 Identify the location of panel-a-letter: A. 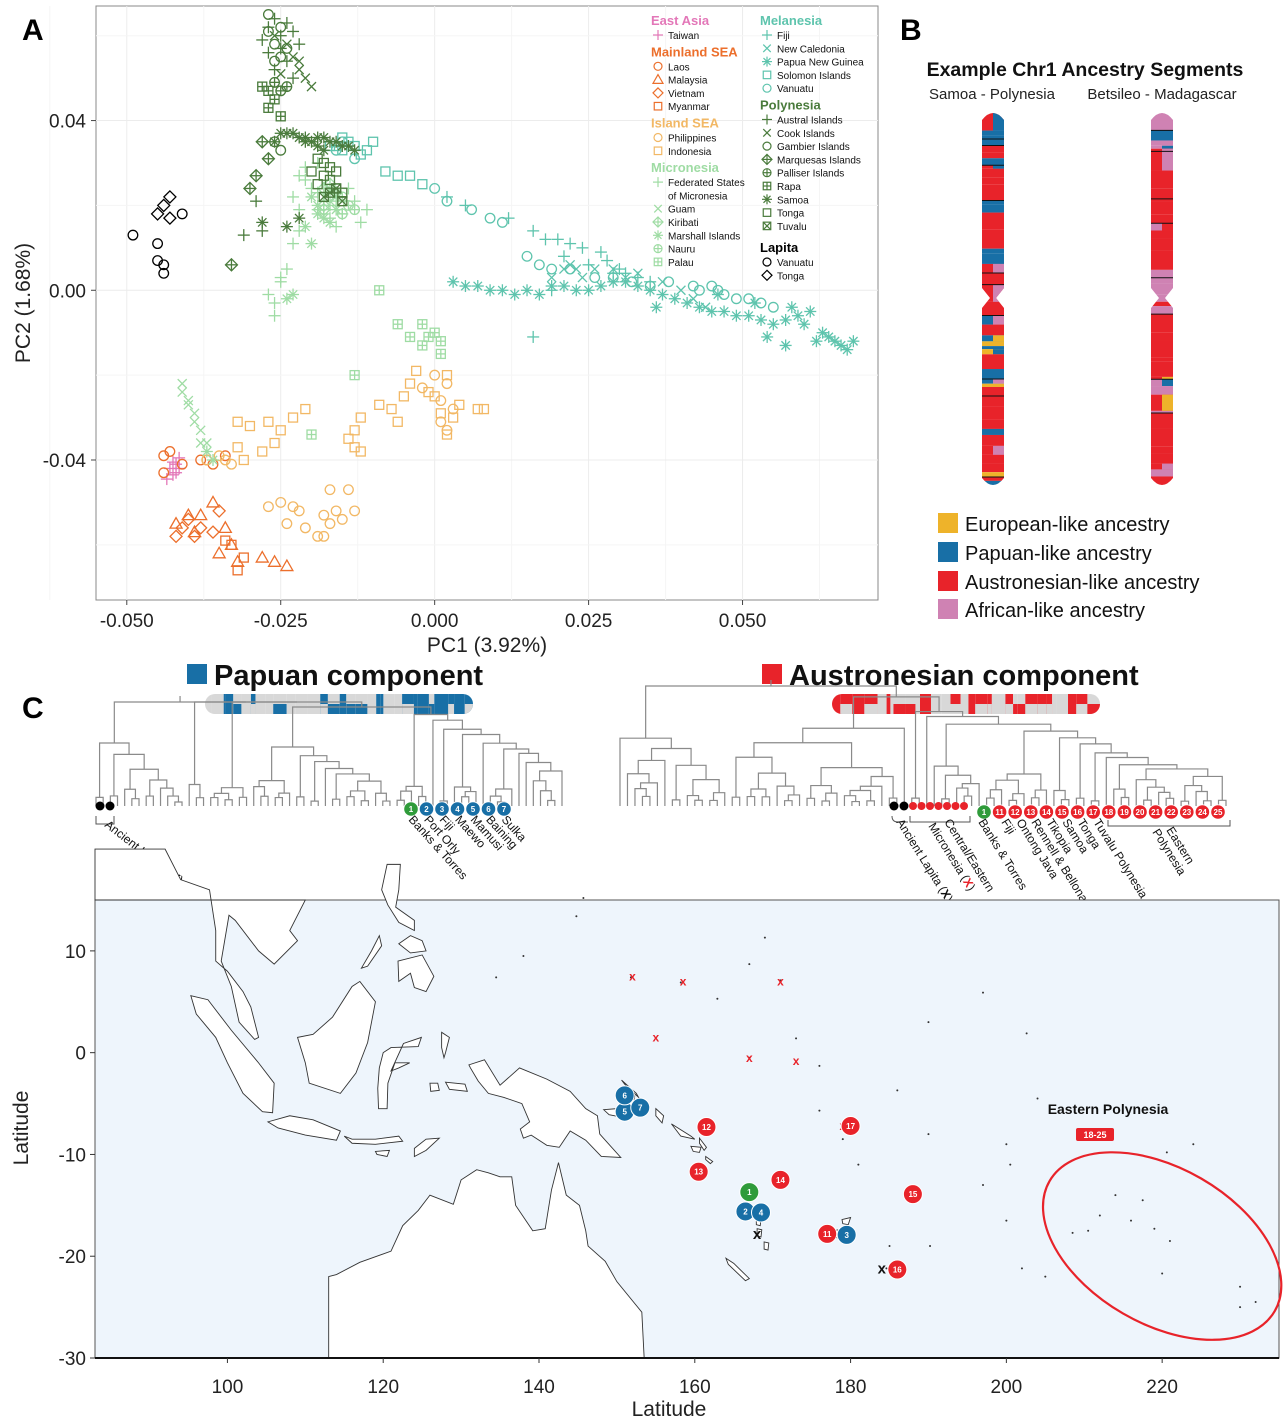
(33, 30).